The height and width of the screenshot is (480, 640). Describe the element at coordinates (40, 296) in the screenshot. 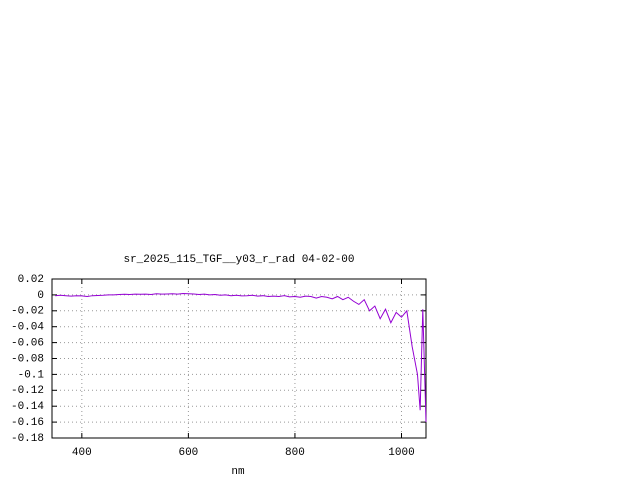

I see `y-tick-label: 0` at that location.